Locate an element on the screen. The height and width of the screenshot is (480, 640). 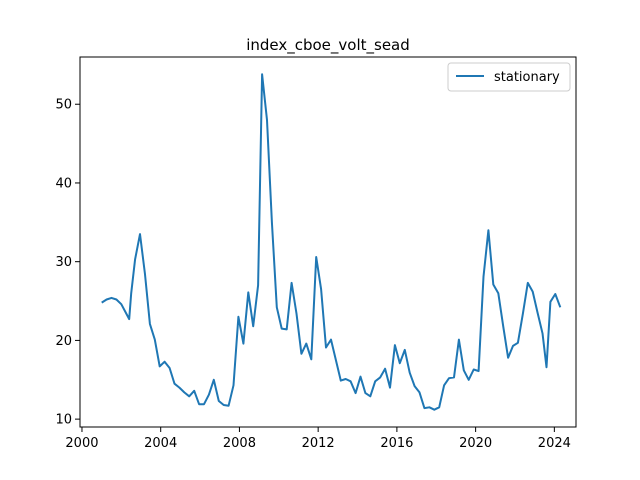
legend: stationary is located at coordinates (509, 77).